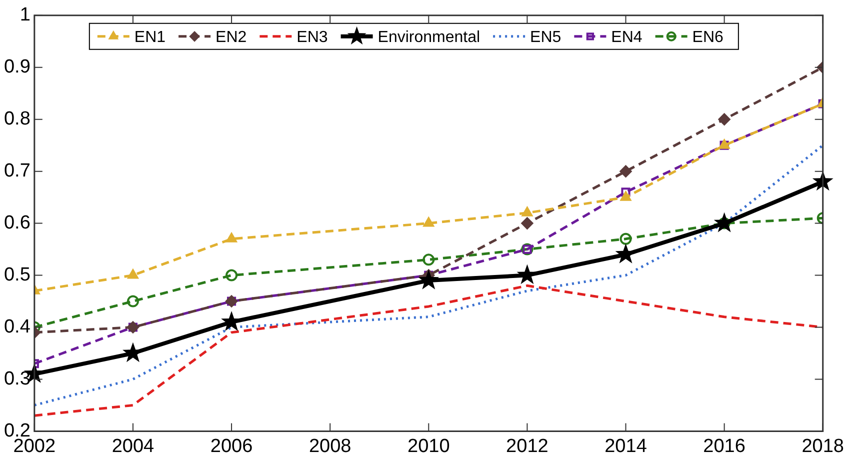  I want to click on y-tick-label: 0.3, so click(17, 379).